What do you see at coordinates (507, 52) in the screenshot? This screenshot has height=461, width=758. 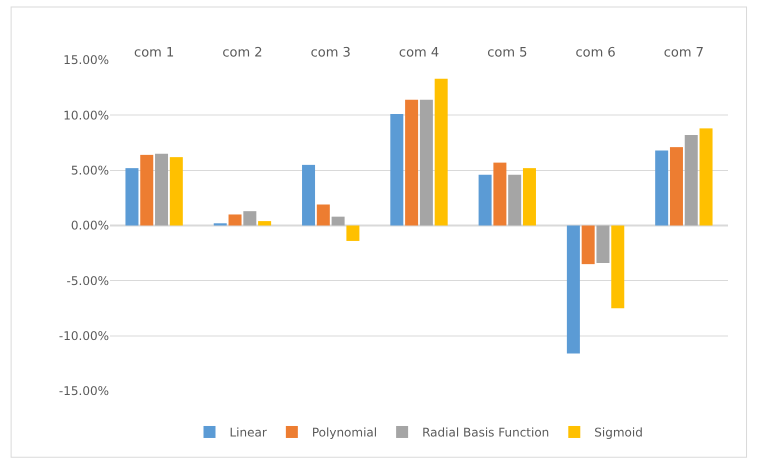 I see `x-tick-label: com 5` at bounding box center [507, 52].